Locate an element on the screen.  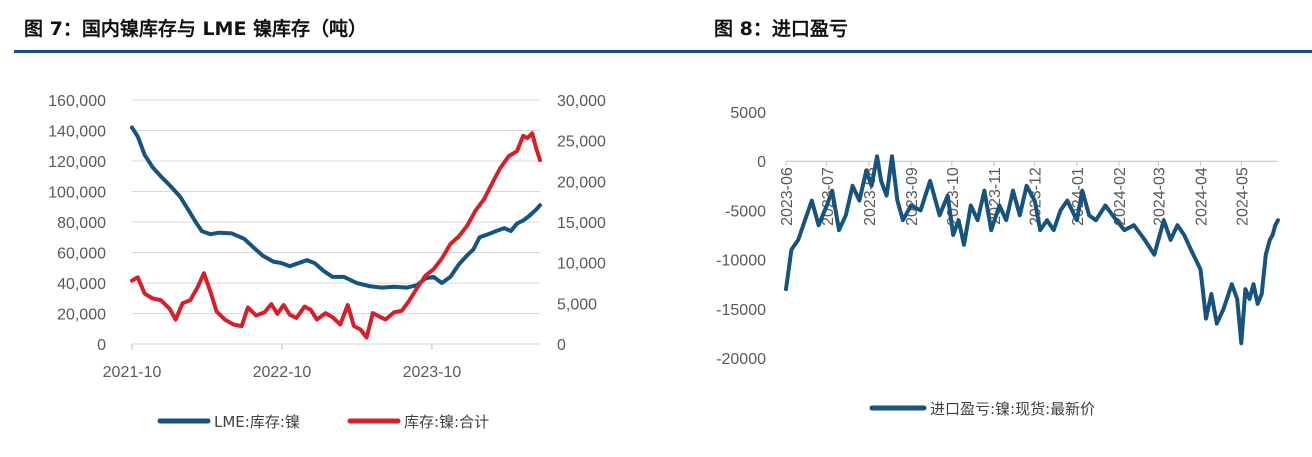
y-tick-label: -10000 is located at coordinates (741, 261).